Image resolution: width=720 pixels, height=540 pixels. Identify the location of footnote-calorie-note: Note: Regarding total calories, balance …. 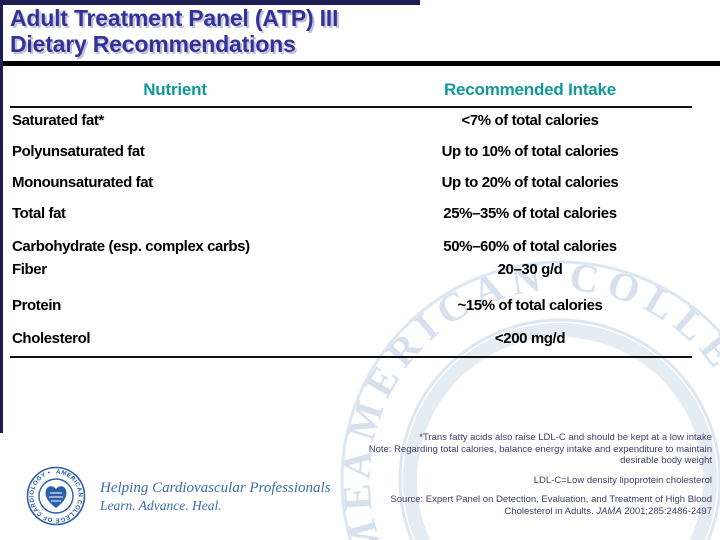
(540, 455).